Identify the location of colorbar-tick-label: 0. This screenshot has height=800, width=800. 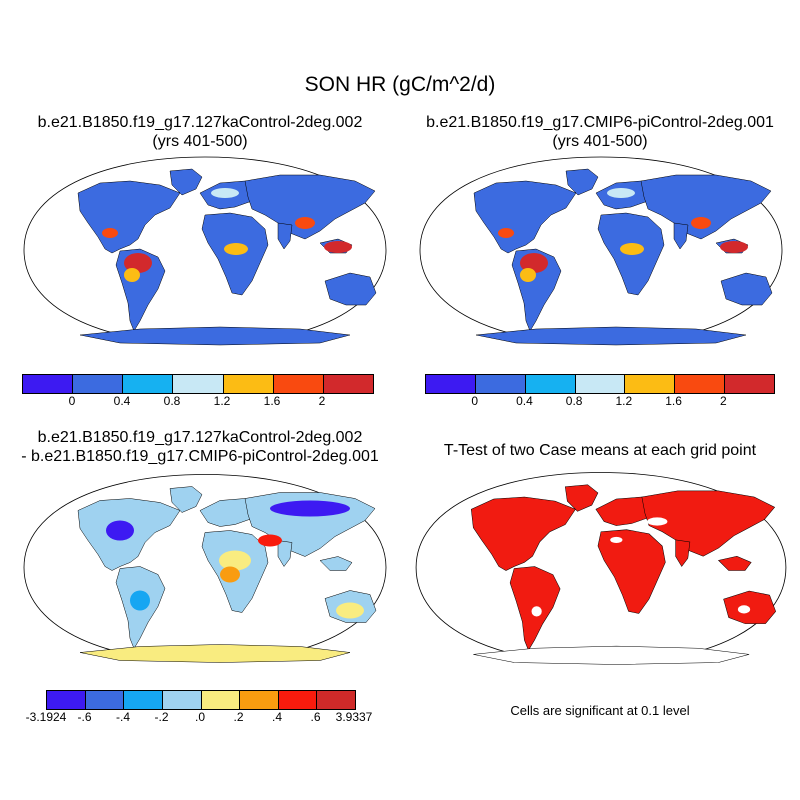
(475, 401).